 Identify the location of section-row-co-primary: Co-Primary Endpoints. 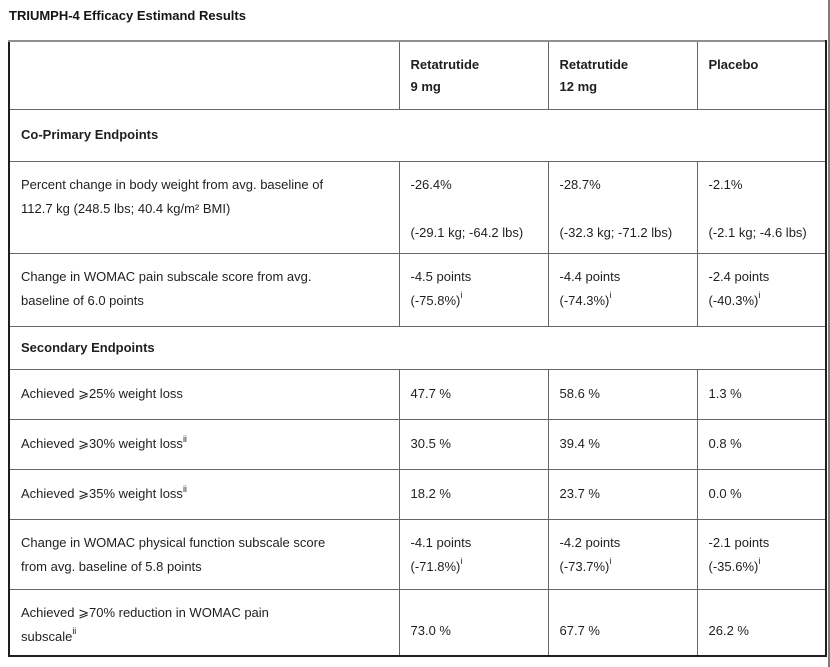
(417, 135).